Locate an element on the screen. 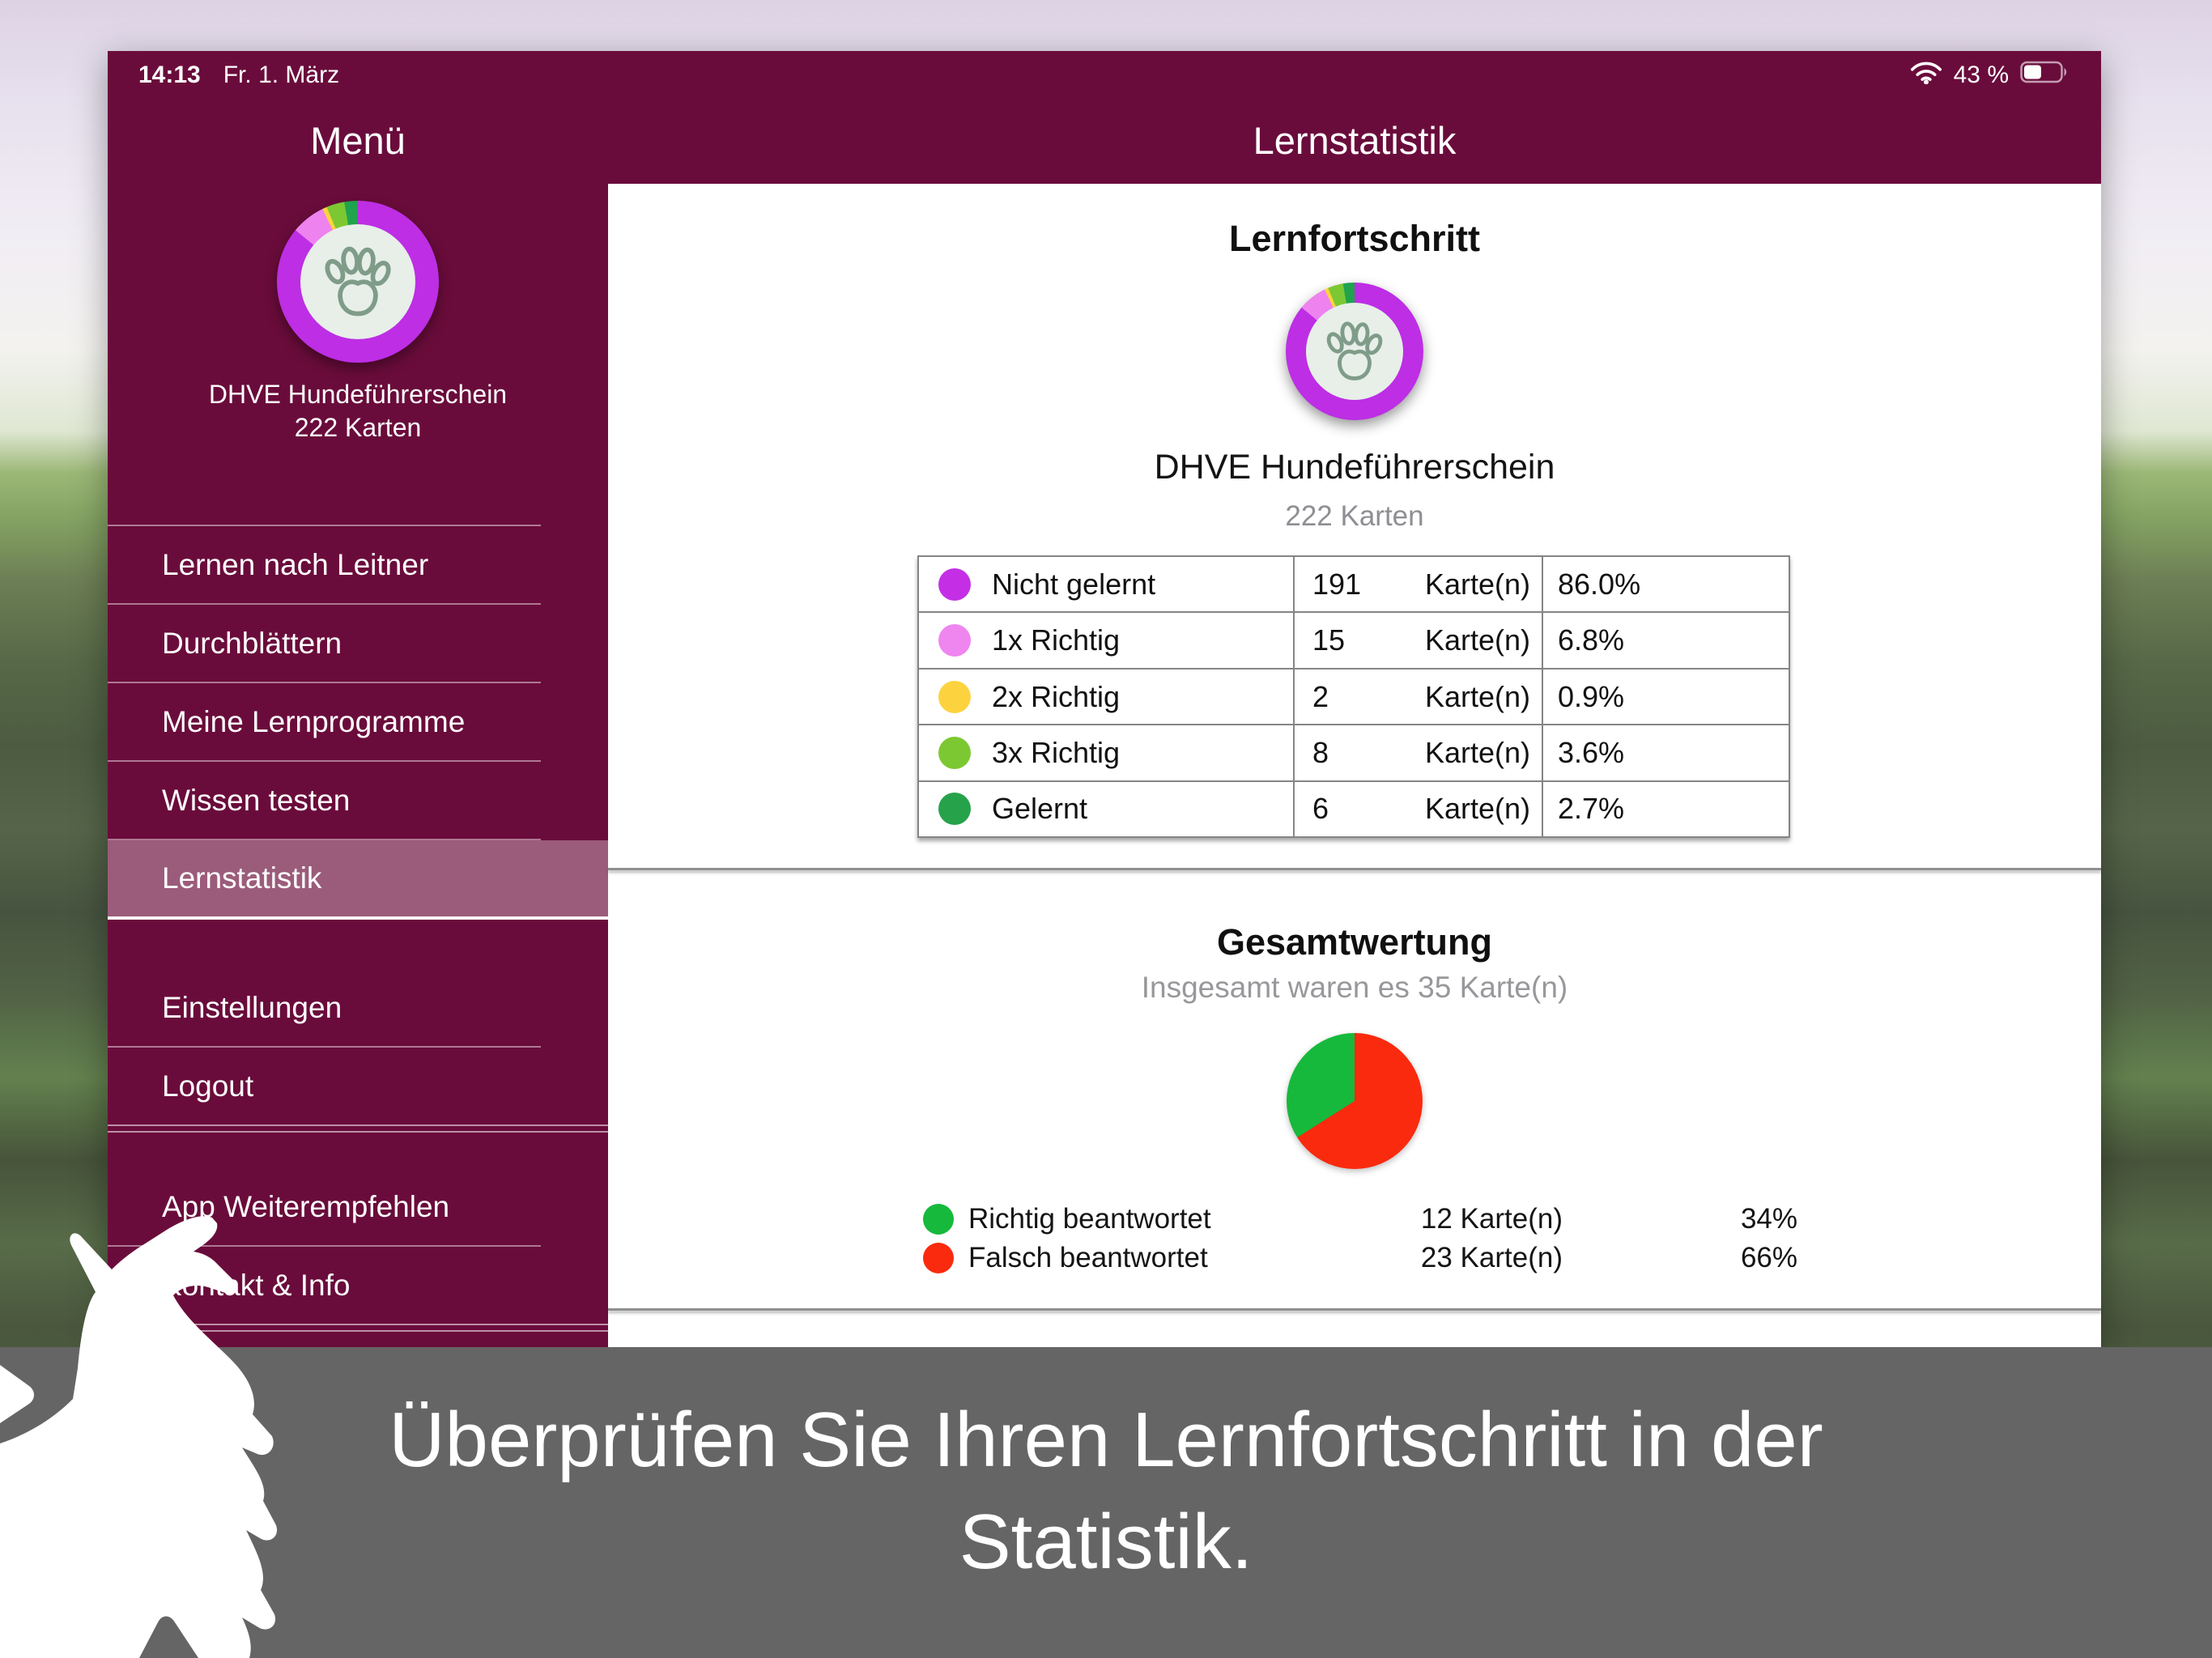  table-row: 3x Richtig 8 Karte(n) 3.6% is located at coordinates (1354, 752).